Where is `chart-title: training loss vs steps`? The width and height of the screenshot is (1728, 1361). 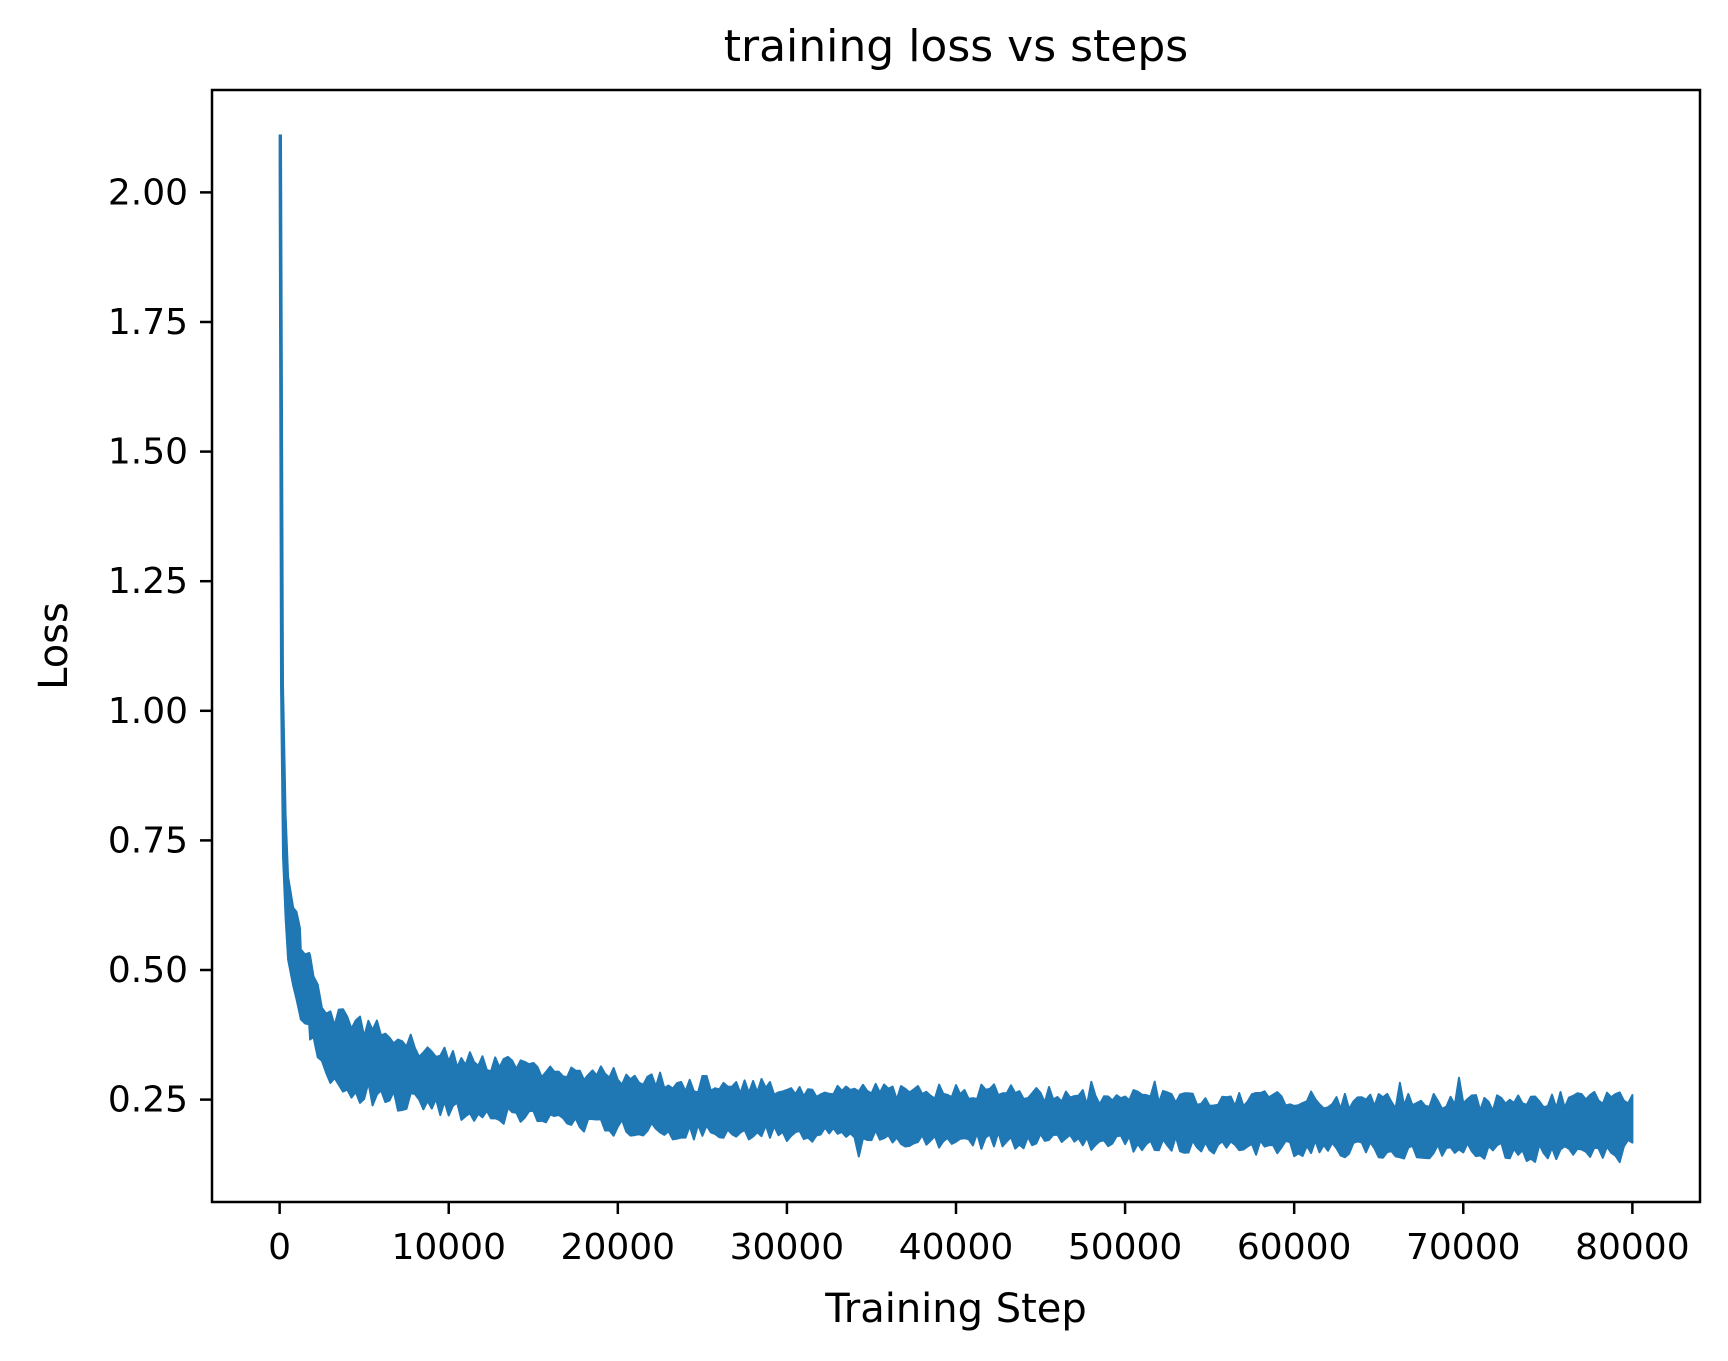
chart-title: training loss vs steps is located at coordinates (956, 46).